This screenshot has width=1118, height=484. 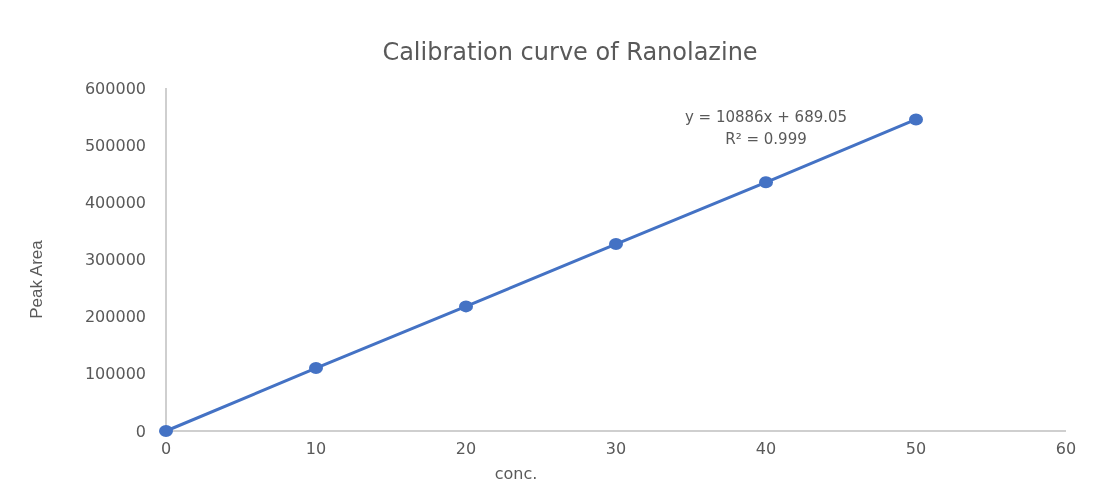 What do you see at coordinates (115, 317) in the screenshot?
I see `y-tick-label: 200000` at bounding box center [115, 317].